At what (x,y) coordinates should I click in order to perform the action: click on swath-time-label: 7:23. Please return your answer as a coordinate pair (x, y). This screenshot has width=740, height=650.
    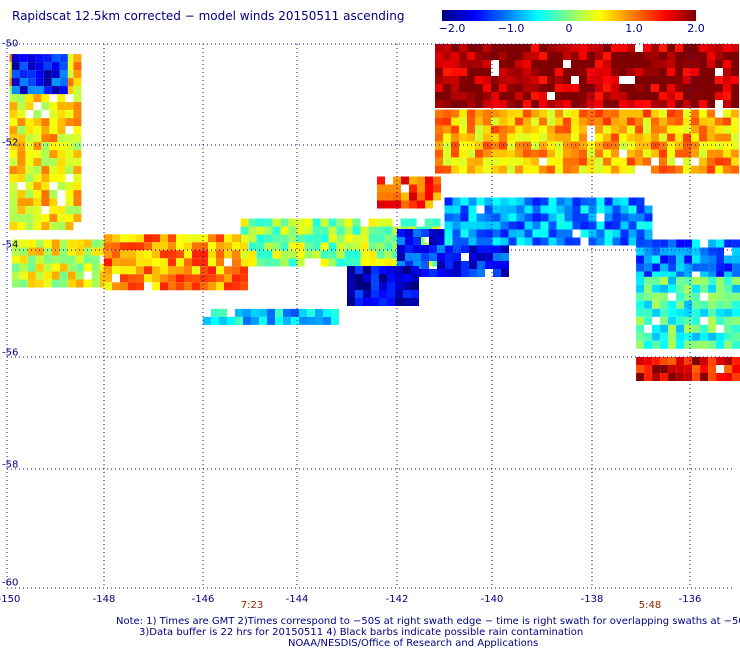
    Looking at the image, I should click on (252, 605).